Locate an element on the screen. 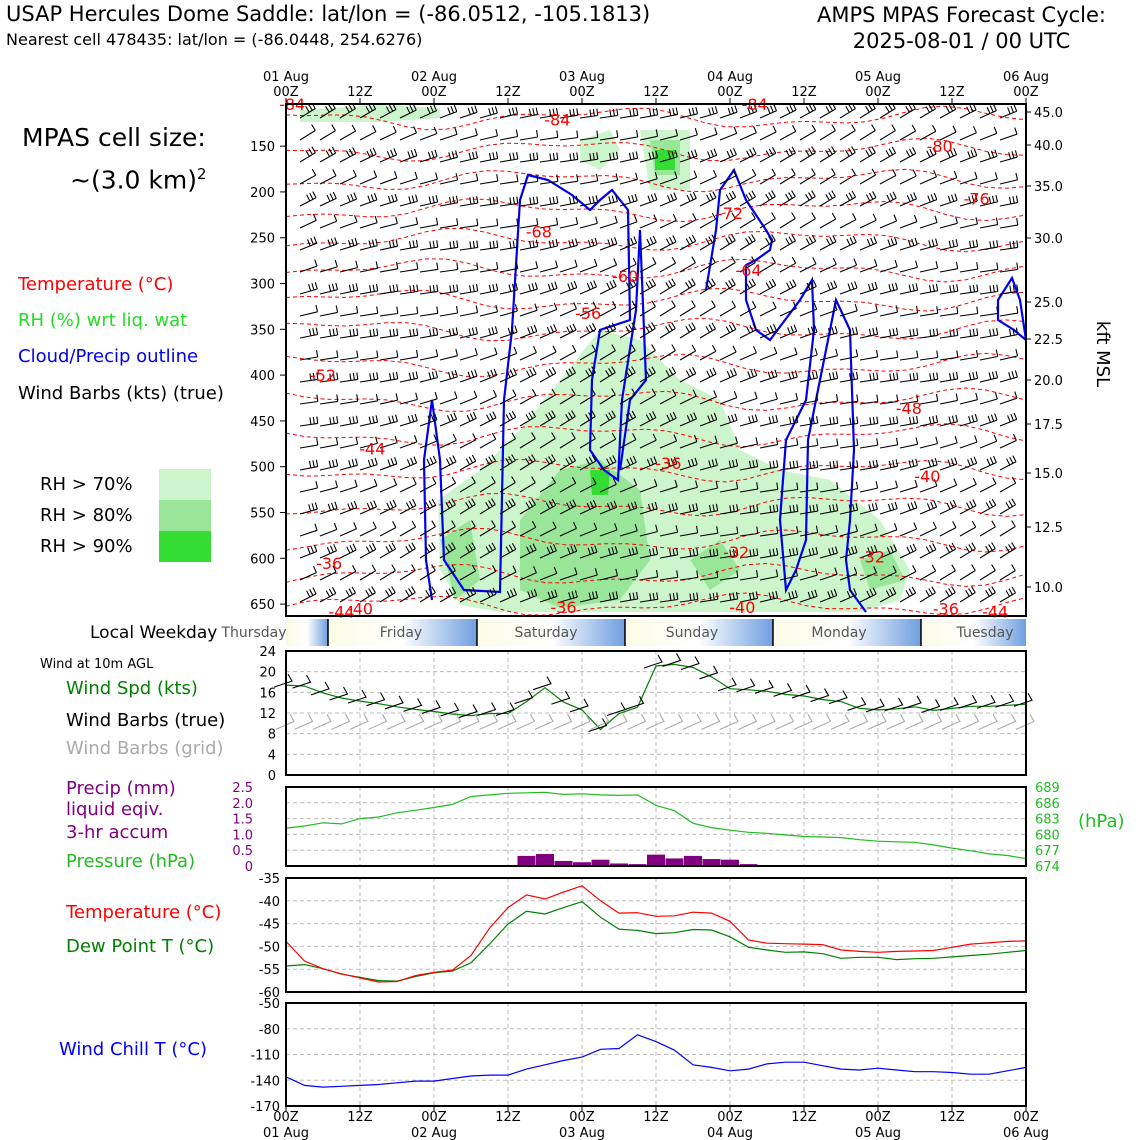 This screenshot has width=1140, height=1140. kft-tick-label: 45.0 is located at coordinates (1048, 113).